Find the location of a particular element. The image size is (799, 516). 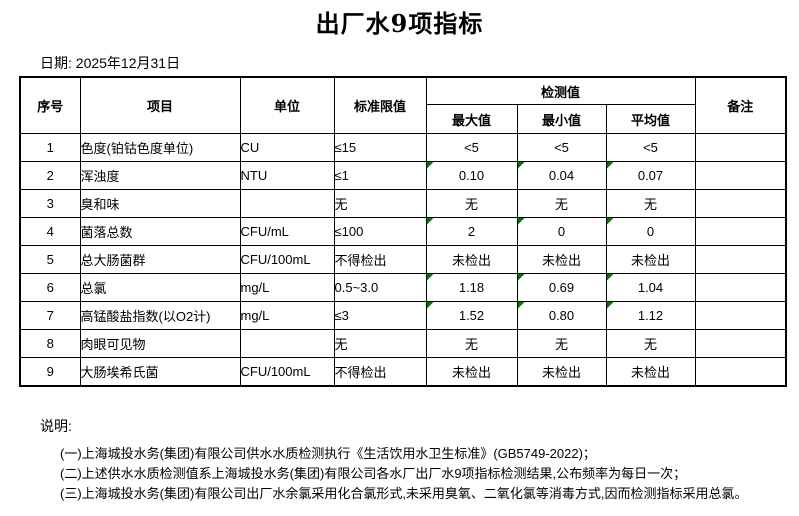

table-row: 3 臭和味 无 无 无 无 is located at coordinates (403, 203).